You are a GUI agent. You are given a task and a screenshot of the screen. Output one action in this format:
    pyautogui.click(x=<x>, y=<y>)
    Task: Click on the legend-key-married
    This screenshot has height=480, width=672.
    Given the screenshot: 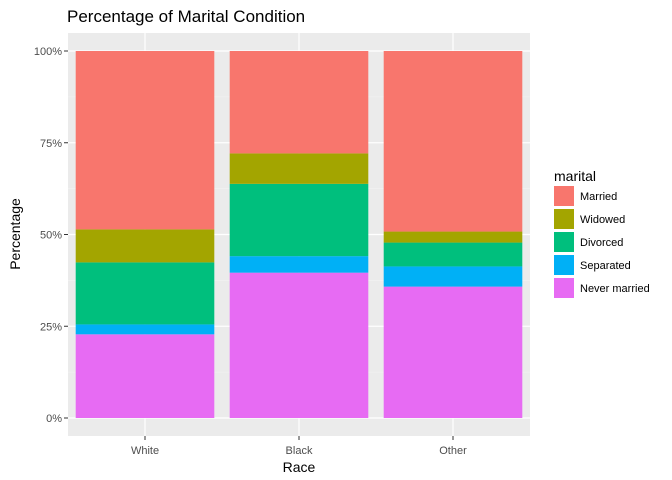 What is the action you would take?
    pyautogui.click(x=564, y=196)
    